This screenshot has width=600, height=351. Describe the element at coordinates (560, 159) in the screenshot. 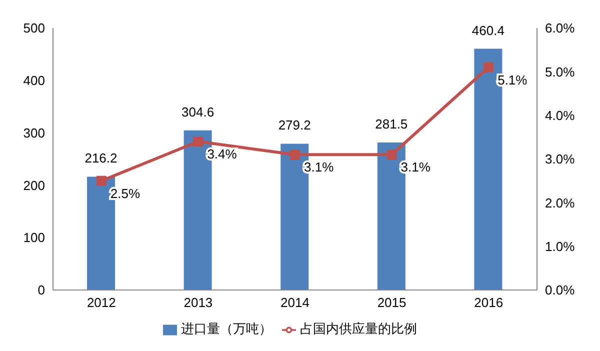

I see `y2-tick-label: 3.0%` at that location.